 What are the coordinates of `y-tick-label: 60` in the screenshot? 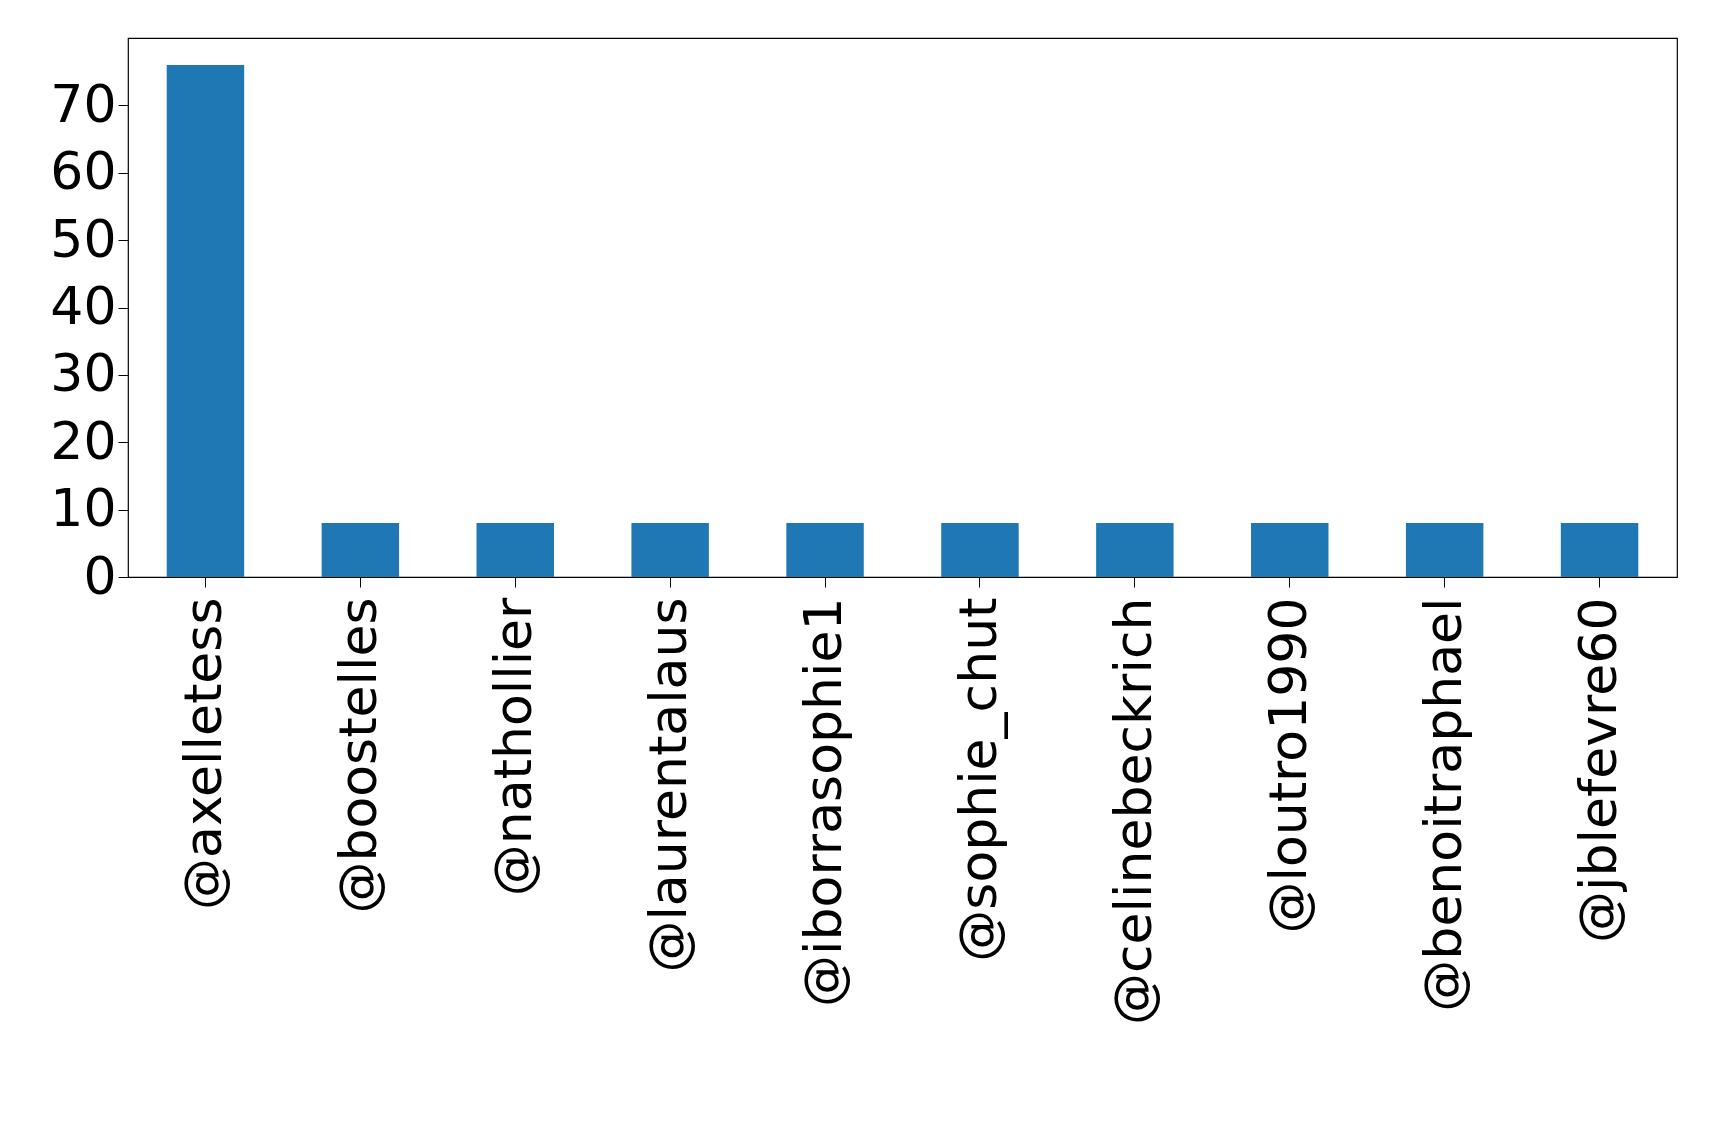 It's located at (83, 171).